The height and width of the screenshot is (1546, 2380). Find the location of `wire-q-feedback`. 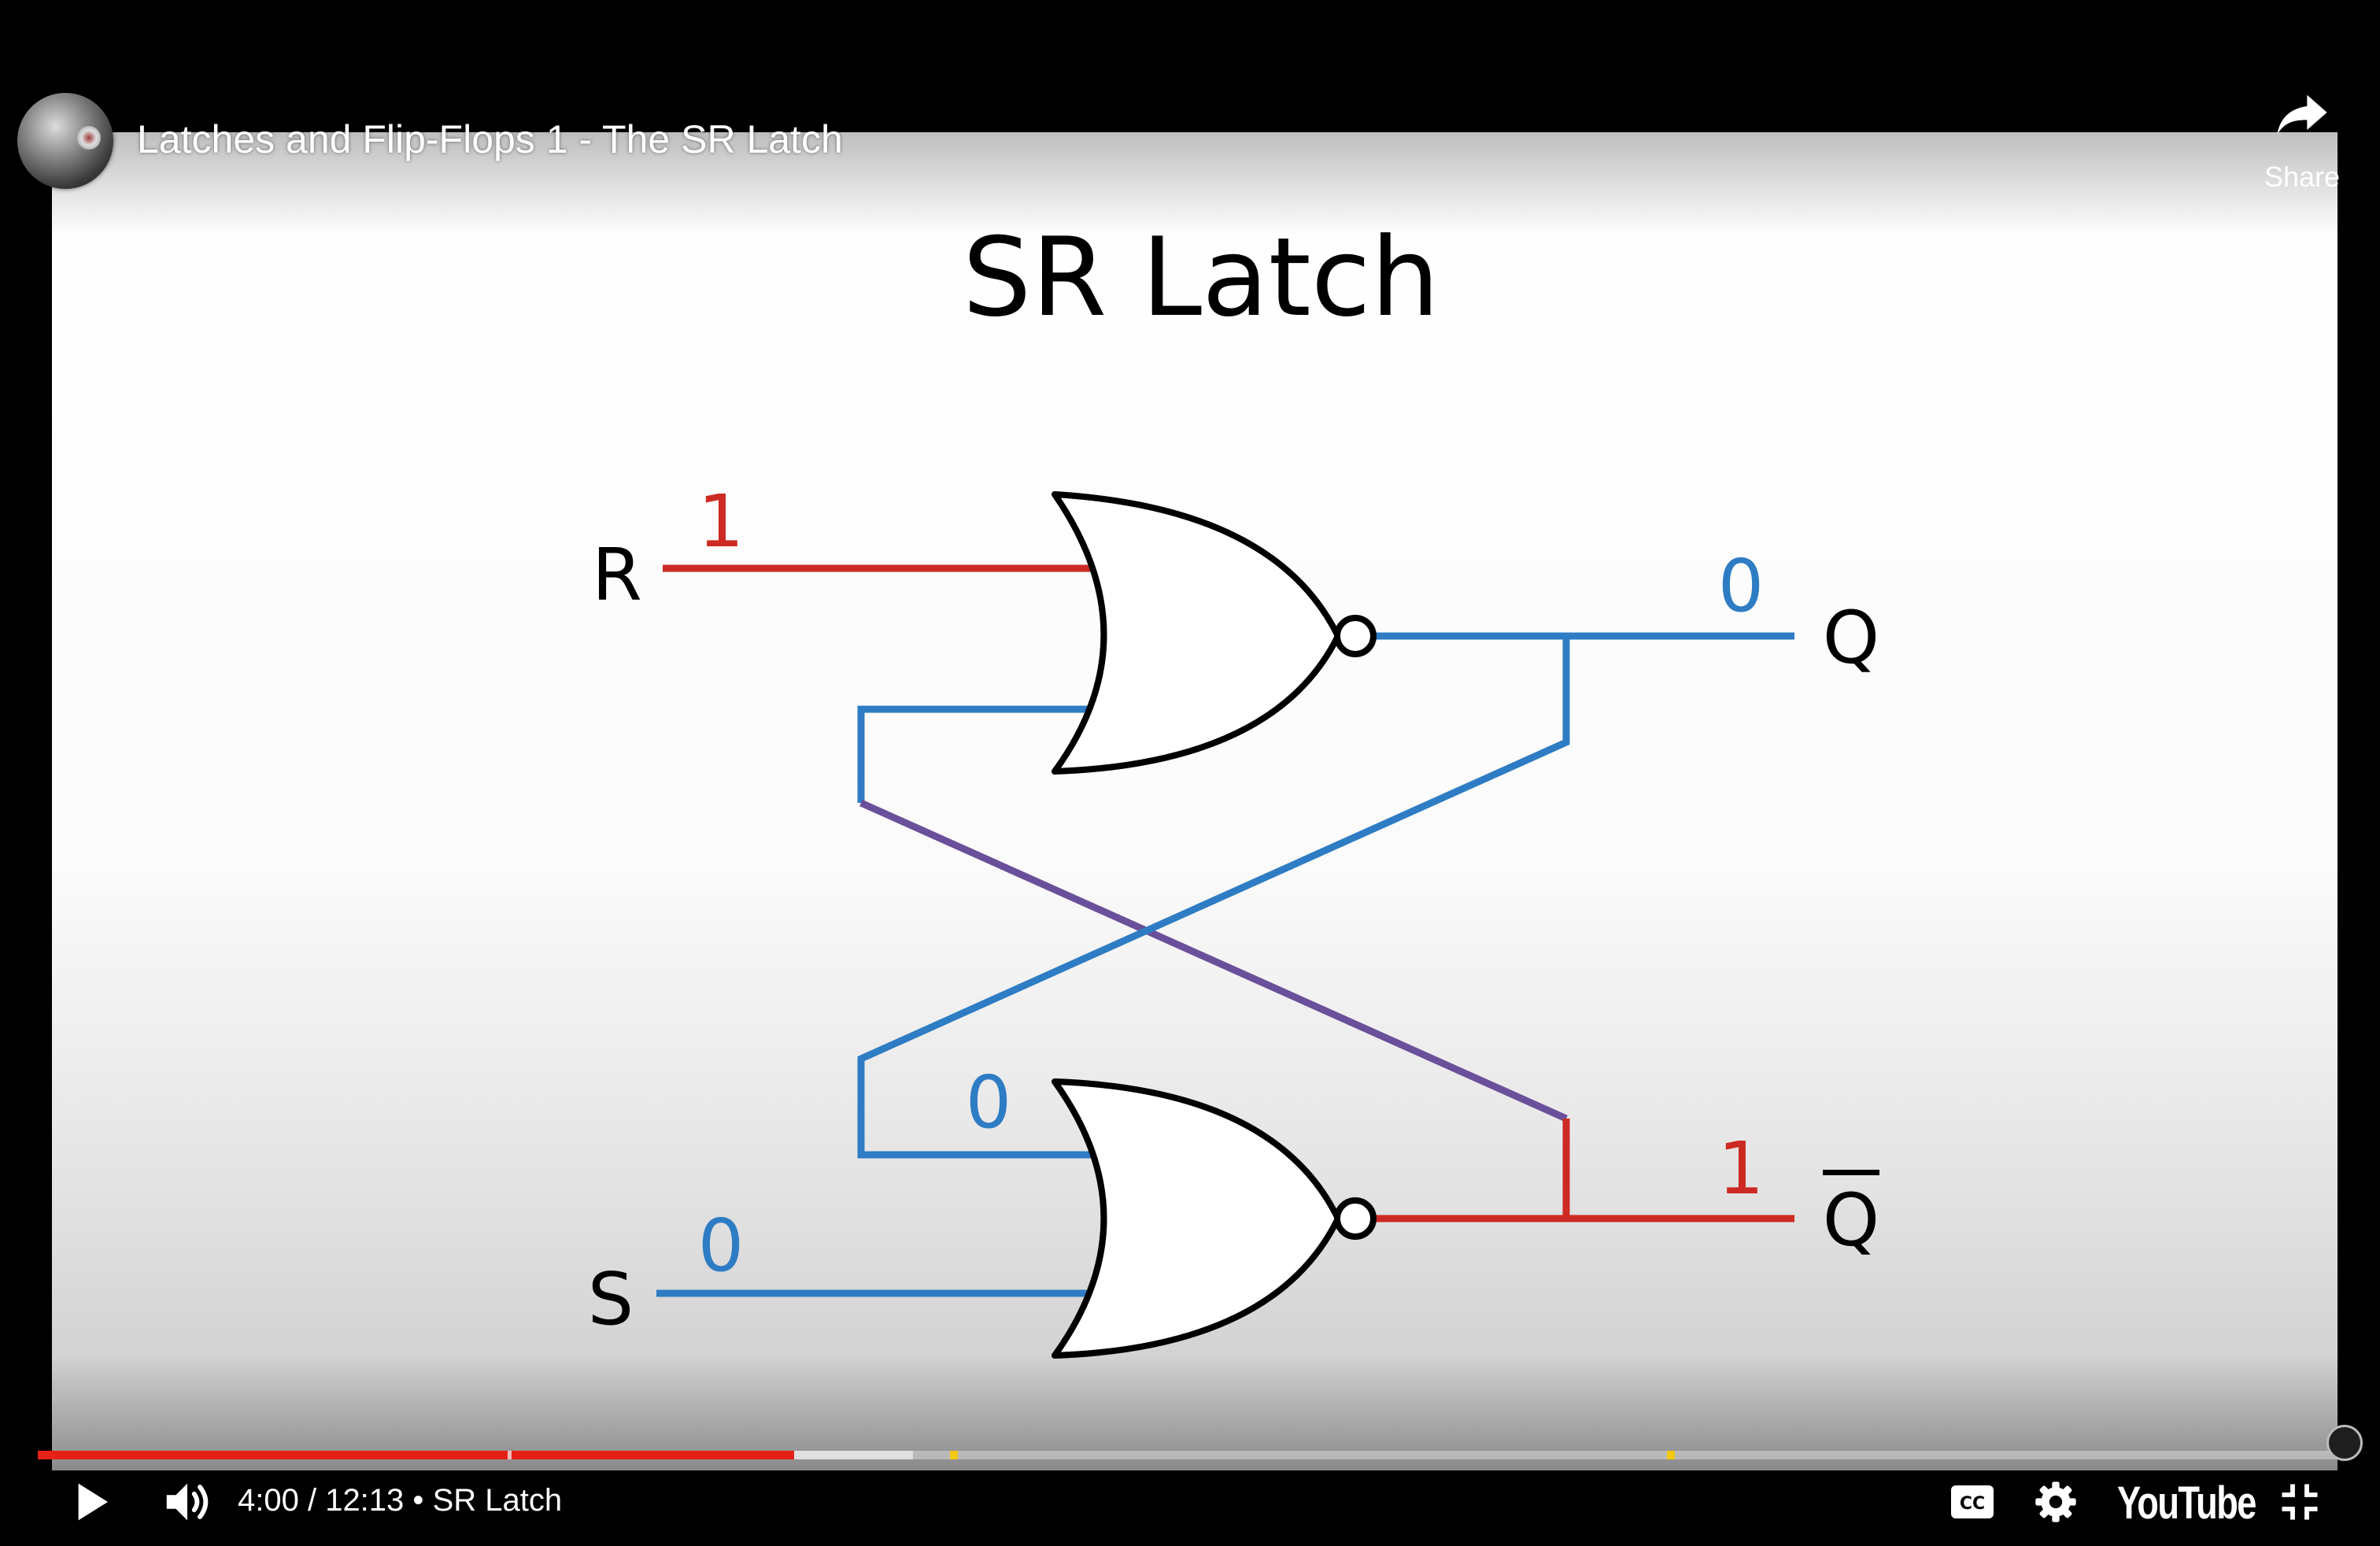

wire-q-feedback is located at coordinates (1213, 898).